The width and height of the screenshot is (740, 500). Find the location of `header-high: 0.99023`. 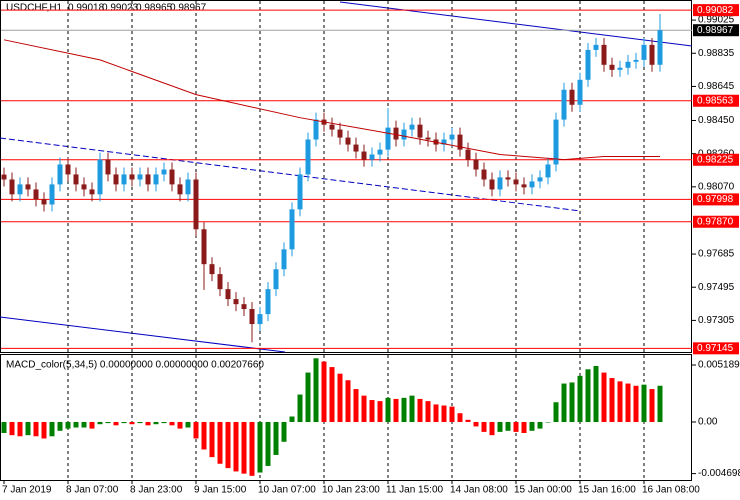

header-high: 0.99023 is located at coordinates (120, 8).